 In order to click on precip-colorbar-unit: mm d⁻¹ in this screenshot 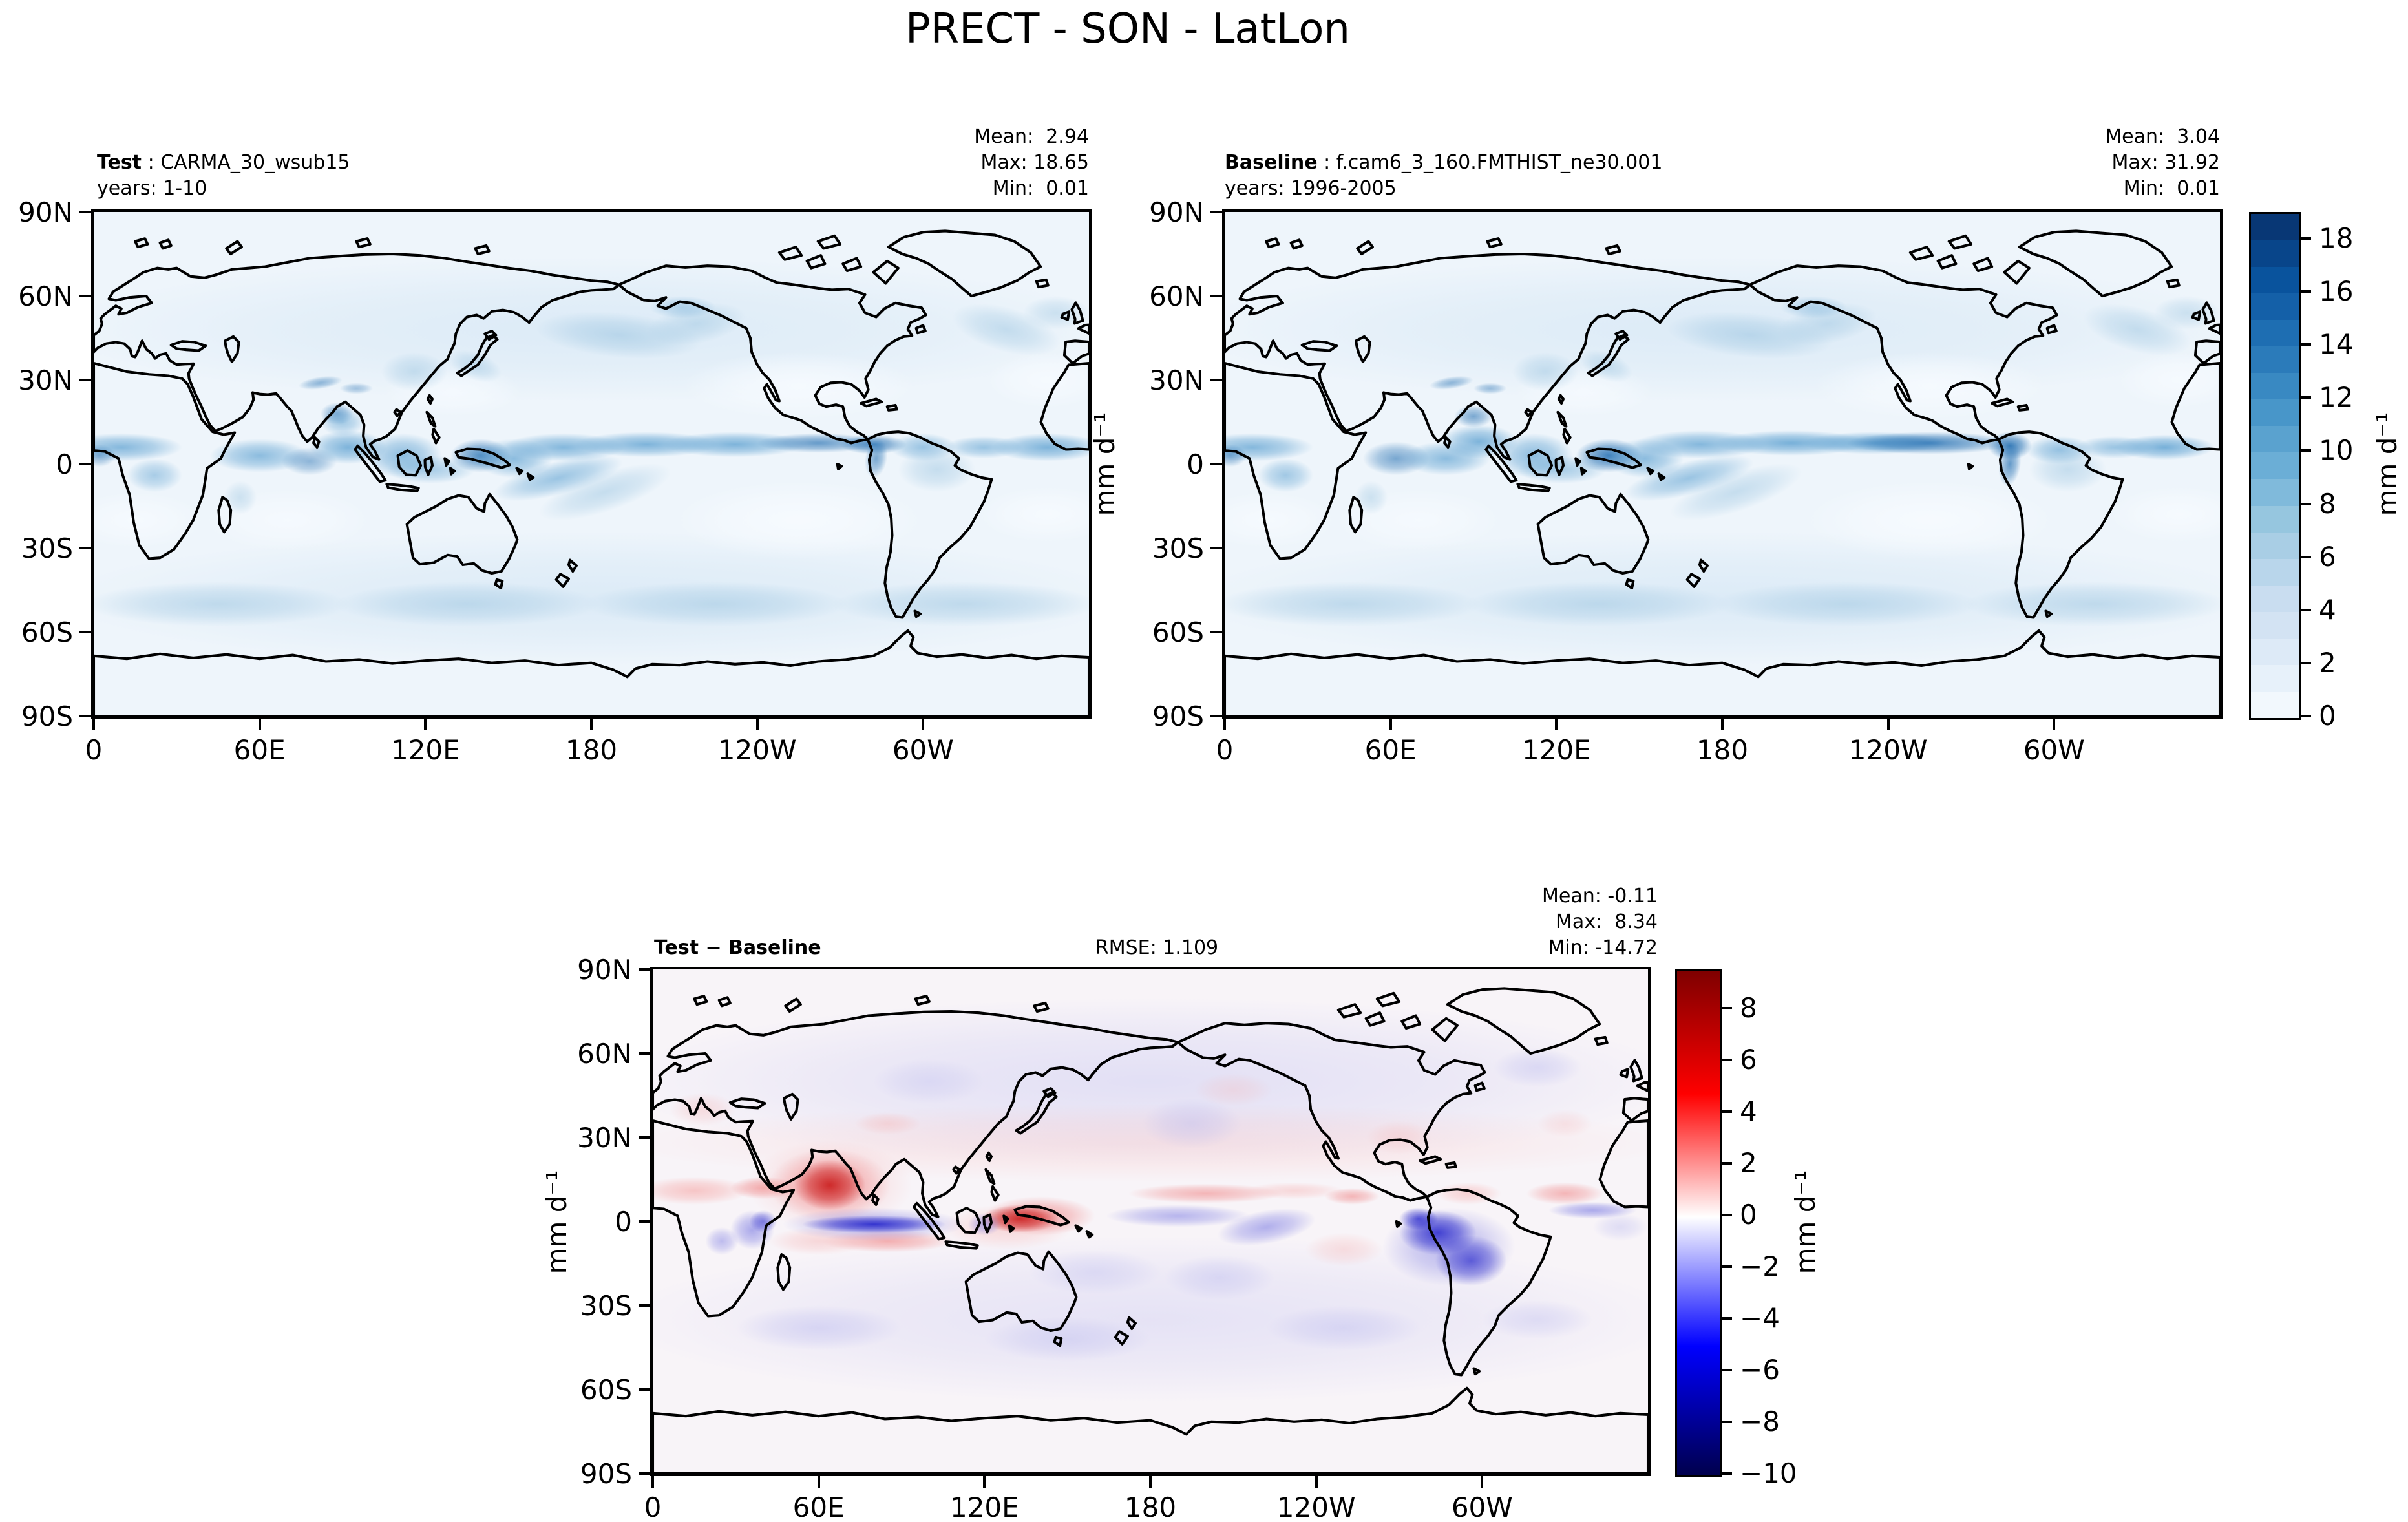, I will do `click(2387, 464)`.